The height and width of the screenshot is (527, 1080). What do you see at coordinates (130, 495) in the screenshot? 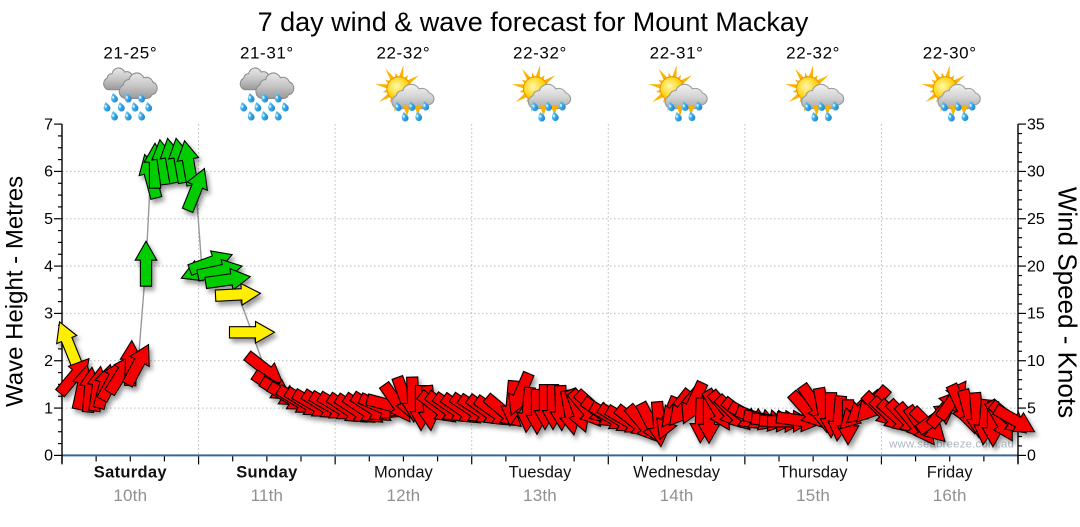
I see `svg-text: 10th` at bounding box center [130, 495].